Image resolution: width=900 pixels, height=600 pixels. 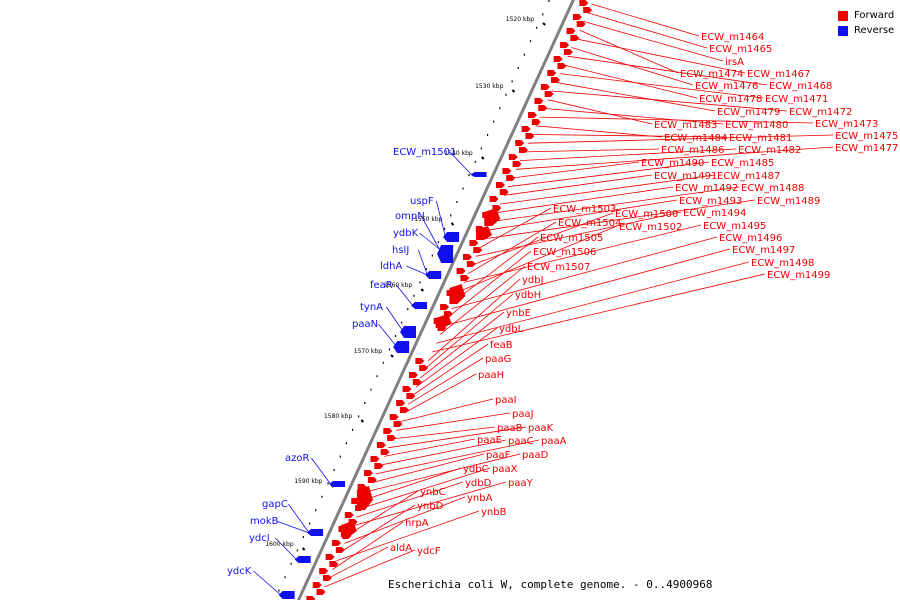 What do you see at coordinates (480, 498) in the screenshot?
I see `forward-gene-label: ynbA` at bounding box center [480, 498].